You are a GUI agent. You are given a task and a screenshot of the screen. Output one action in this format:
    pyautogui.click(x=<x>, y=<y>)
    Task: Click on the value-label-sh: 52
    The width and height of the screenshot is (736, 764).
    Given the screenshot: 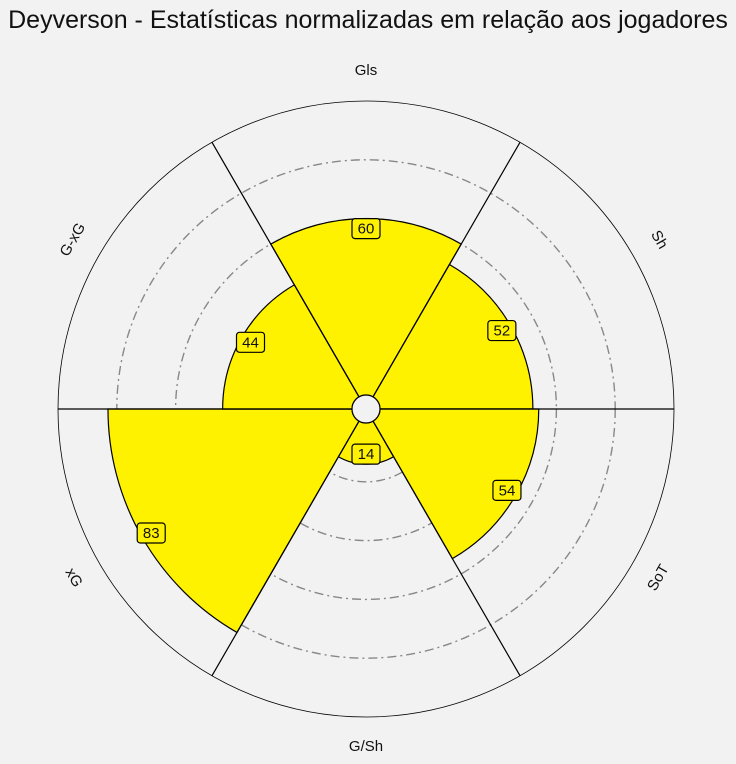 What is the action you would take?
    pyautogui.click(x=502, y=331)
    